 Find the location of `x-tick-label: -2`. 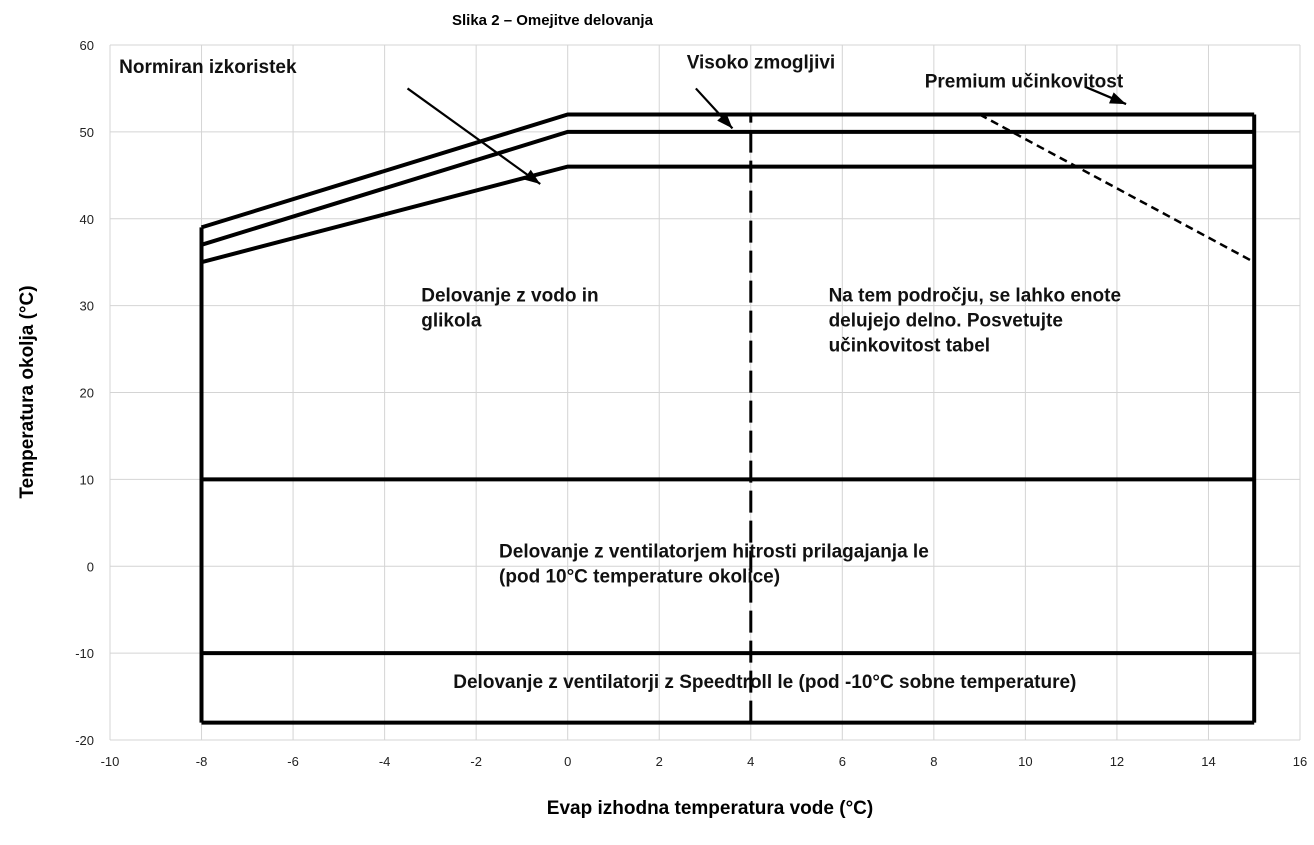

x-tick-label: -2 is located at coordinates (476, 761).